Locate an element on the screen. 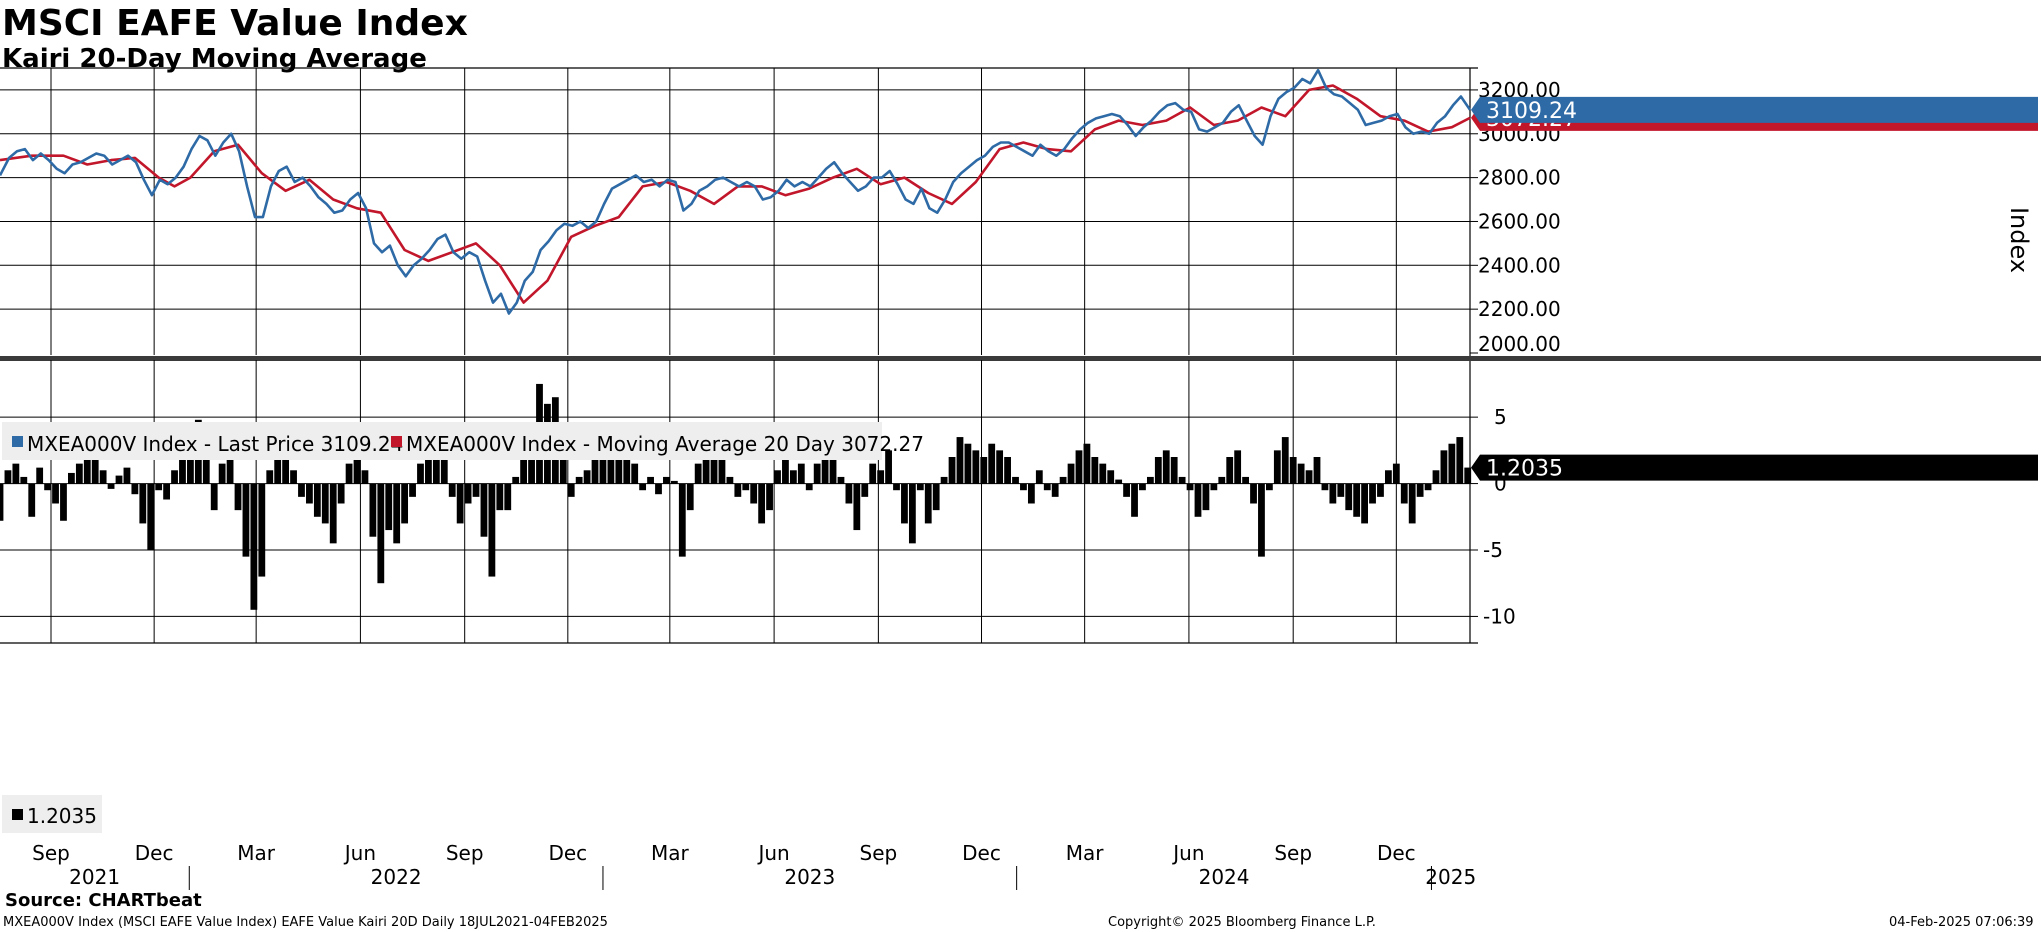 The image size is (2041, 932). value-tag-shape is located at coordinates (1754, 109).